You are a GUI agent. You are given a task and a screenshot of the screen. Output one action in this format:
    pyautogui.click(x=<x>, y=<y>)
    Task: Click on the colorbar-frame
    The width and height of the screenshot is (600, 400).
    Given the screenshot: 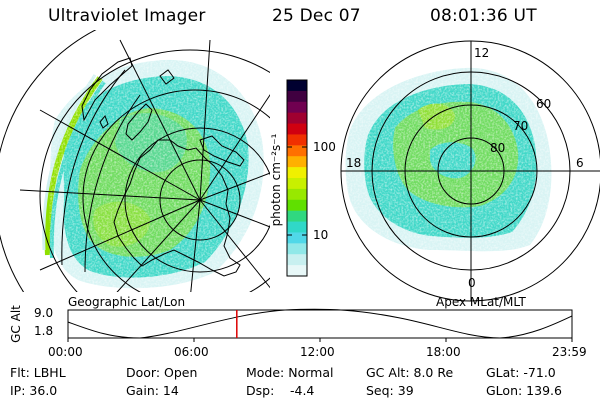 What is the action you would take?
    pyautogui.click(x=297, y=178)
    